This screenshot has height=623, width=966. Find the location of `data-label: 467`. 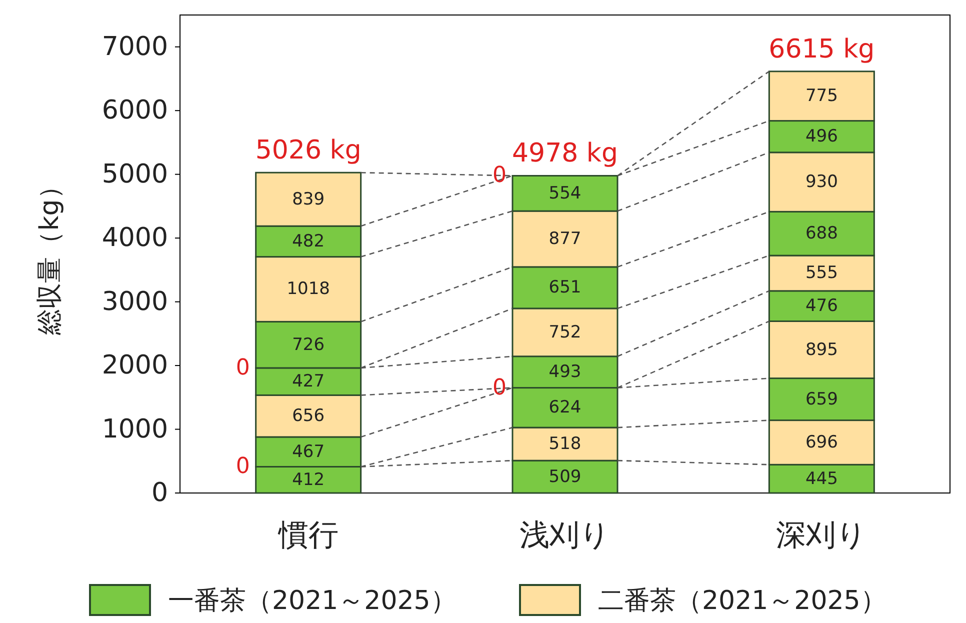

data-label: 467 is located at coordinates (308, 452).